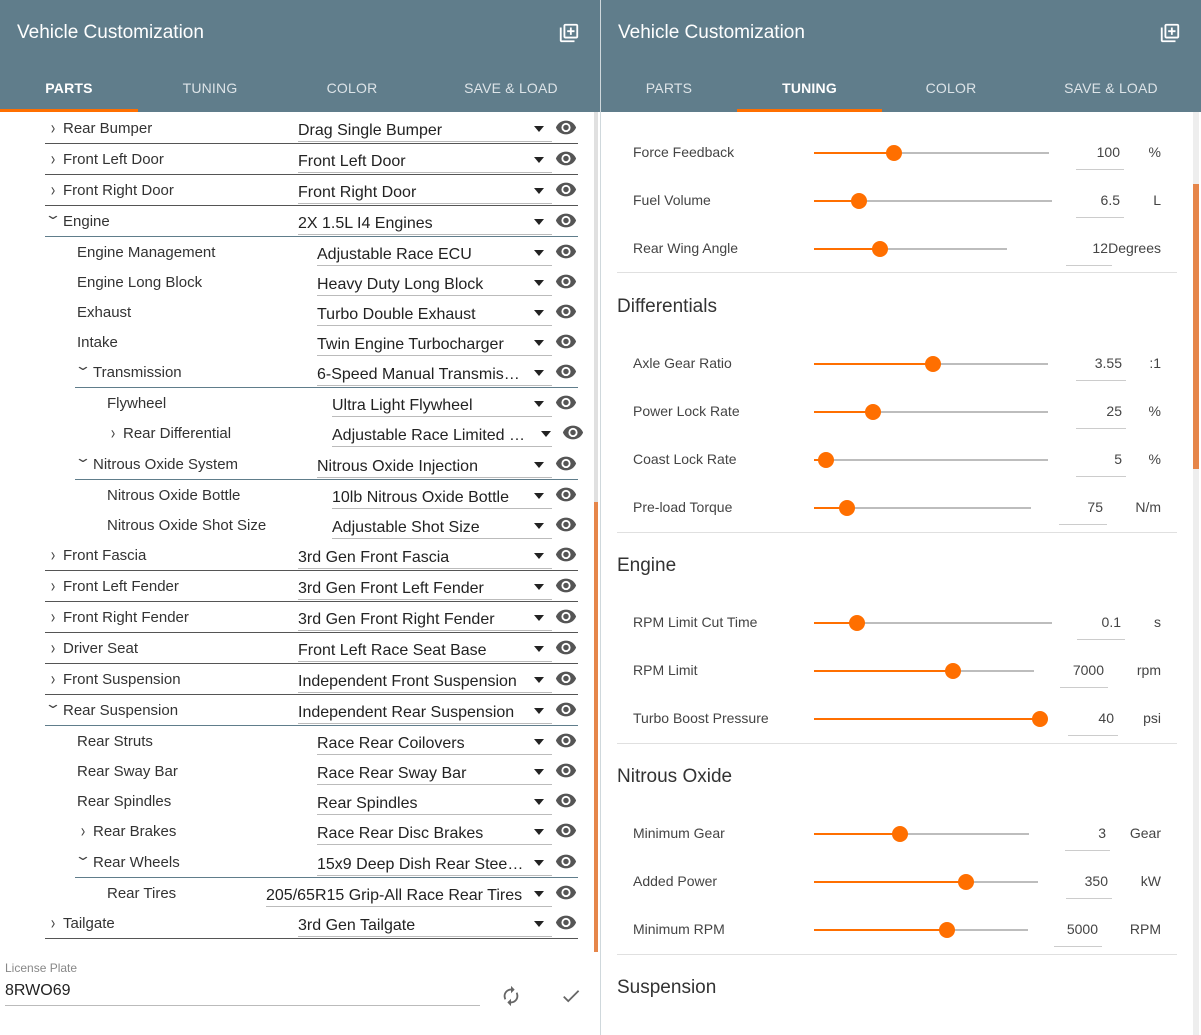 The width and height of the screenshot is (1201, 1035). Describe the element at coordinates (300, 253) in the screenshot. I see `part-row: Engine Management Adjustable Race ECU` at that location.